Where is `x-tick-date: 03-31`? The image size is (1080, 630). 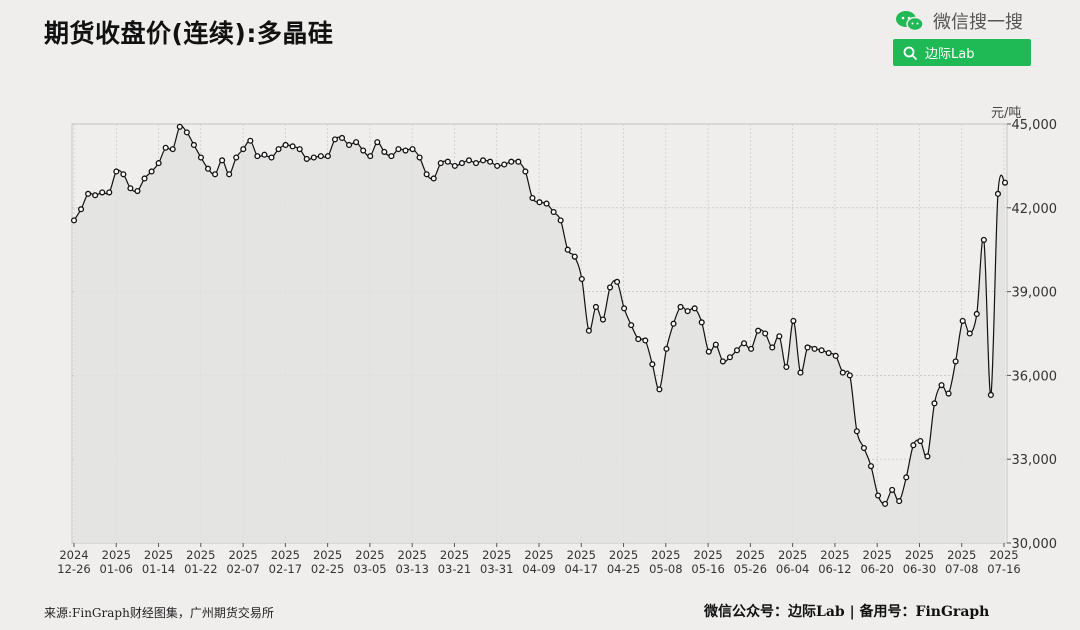 x-tick-date: 03-31 is located at coordinates (496, 569).